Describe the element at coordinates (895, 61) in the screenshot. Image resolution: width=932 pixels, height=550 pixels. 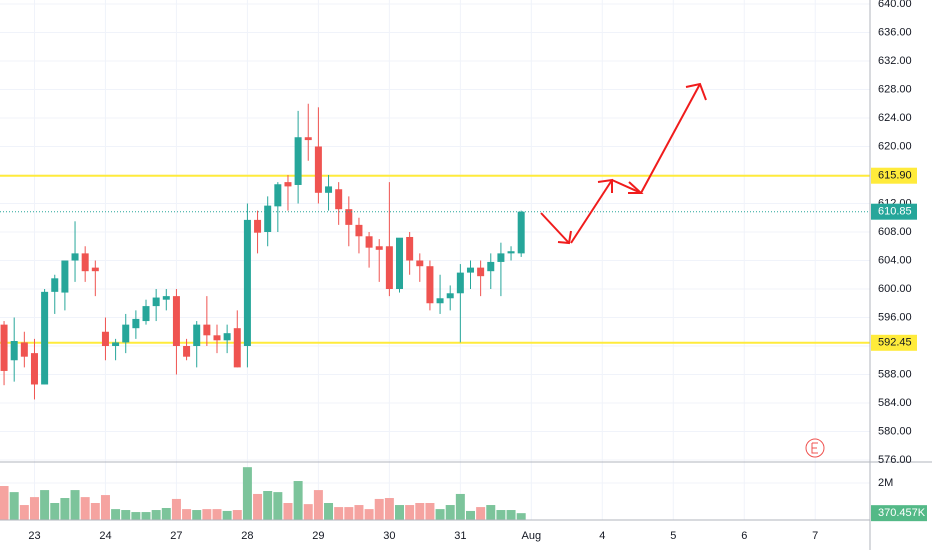
I see `y-tick-label: 632.00` at that location.